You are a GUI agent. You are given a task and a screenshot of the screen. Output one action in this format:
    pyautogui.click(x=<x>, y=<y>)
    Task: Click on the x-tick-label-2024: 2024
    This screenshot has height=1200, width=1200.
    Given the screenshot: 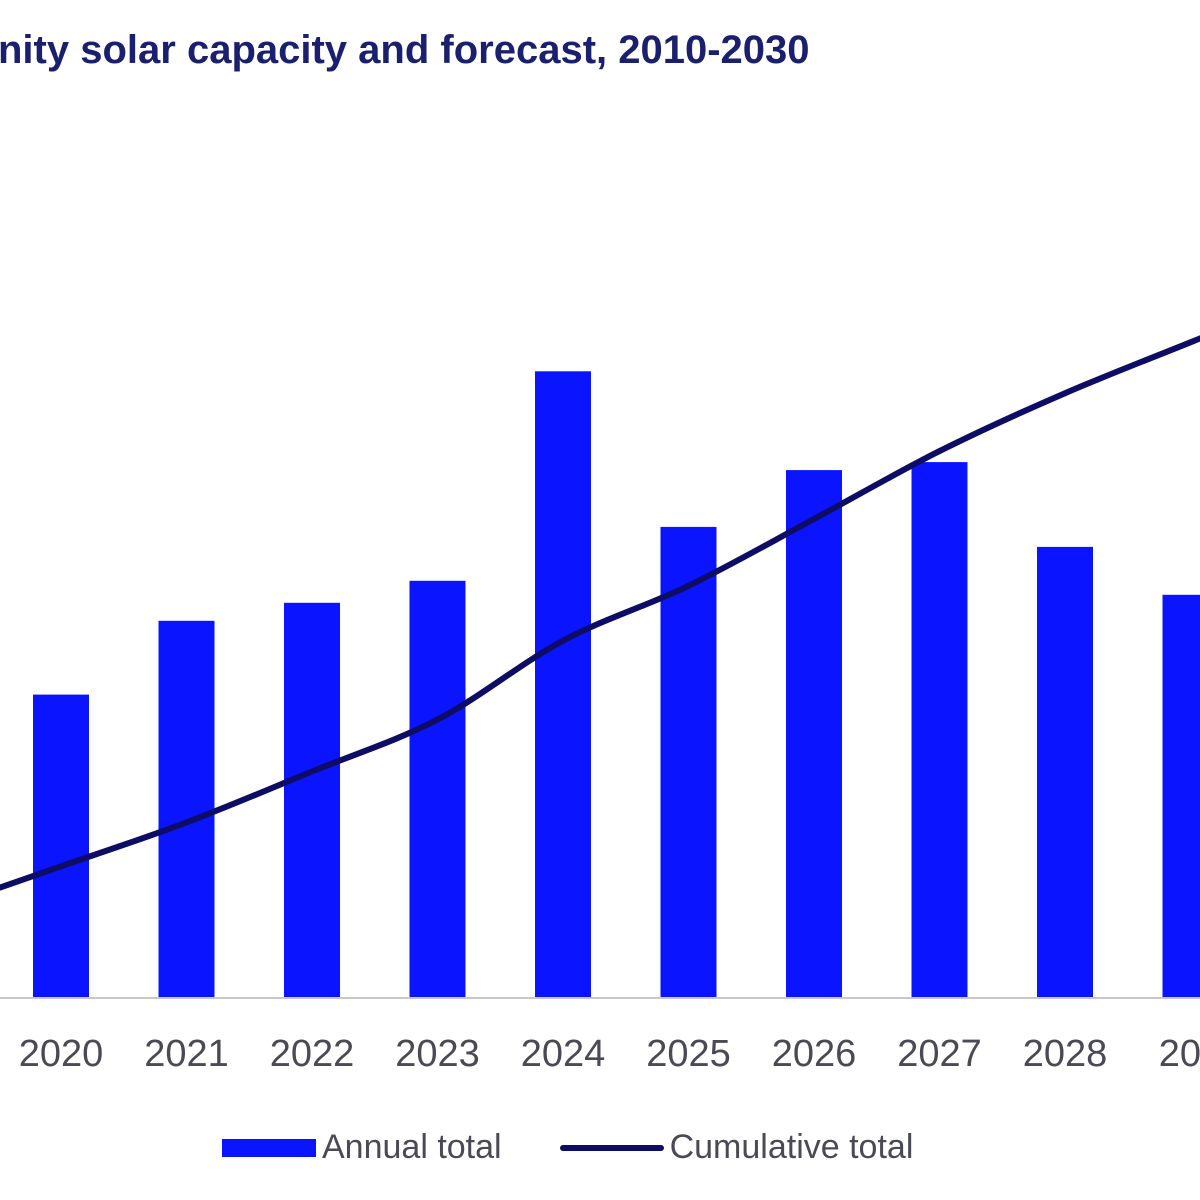 What is the action you would take?
    pyautogui.click(x=563, y=1054)
    